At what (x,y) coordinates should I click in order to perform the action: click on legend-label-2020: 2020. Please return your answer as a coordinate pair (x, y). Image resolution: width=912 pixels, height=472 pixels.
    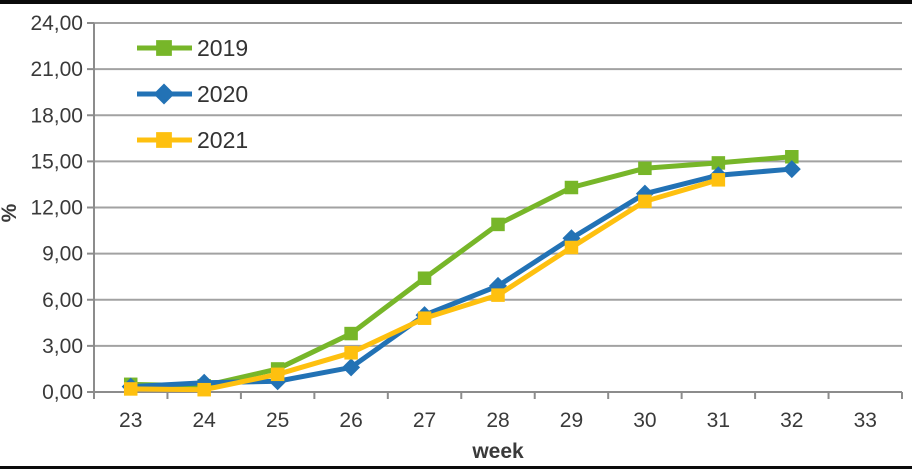
    Looking at the image, I should click on (222, 94).